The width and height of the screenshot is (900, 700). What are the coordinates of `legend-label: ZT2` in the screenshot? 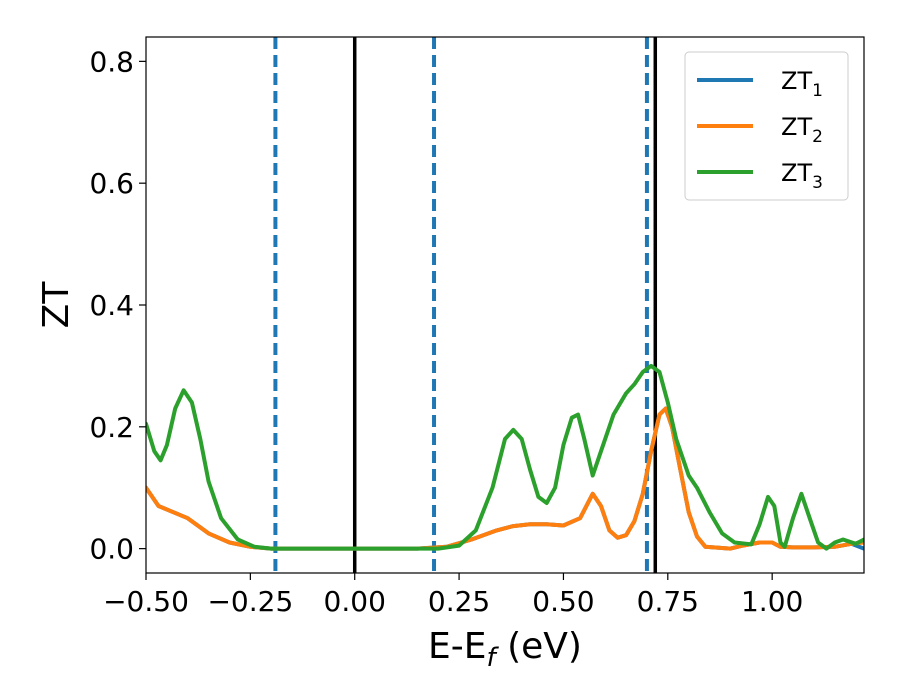 It's located at (802, 130).